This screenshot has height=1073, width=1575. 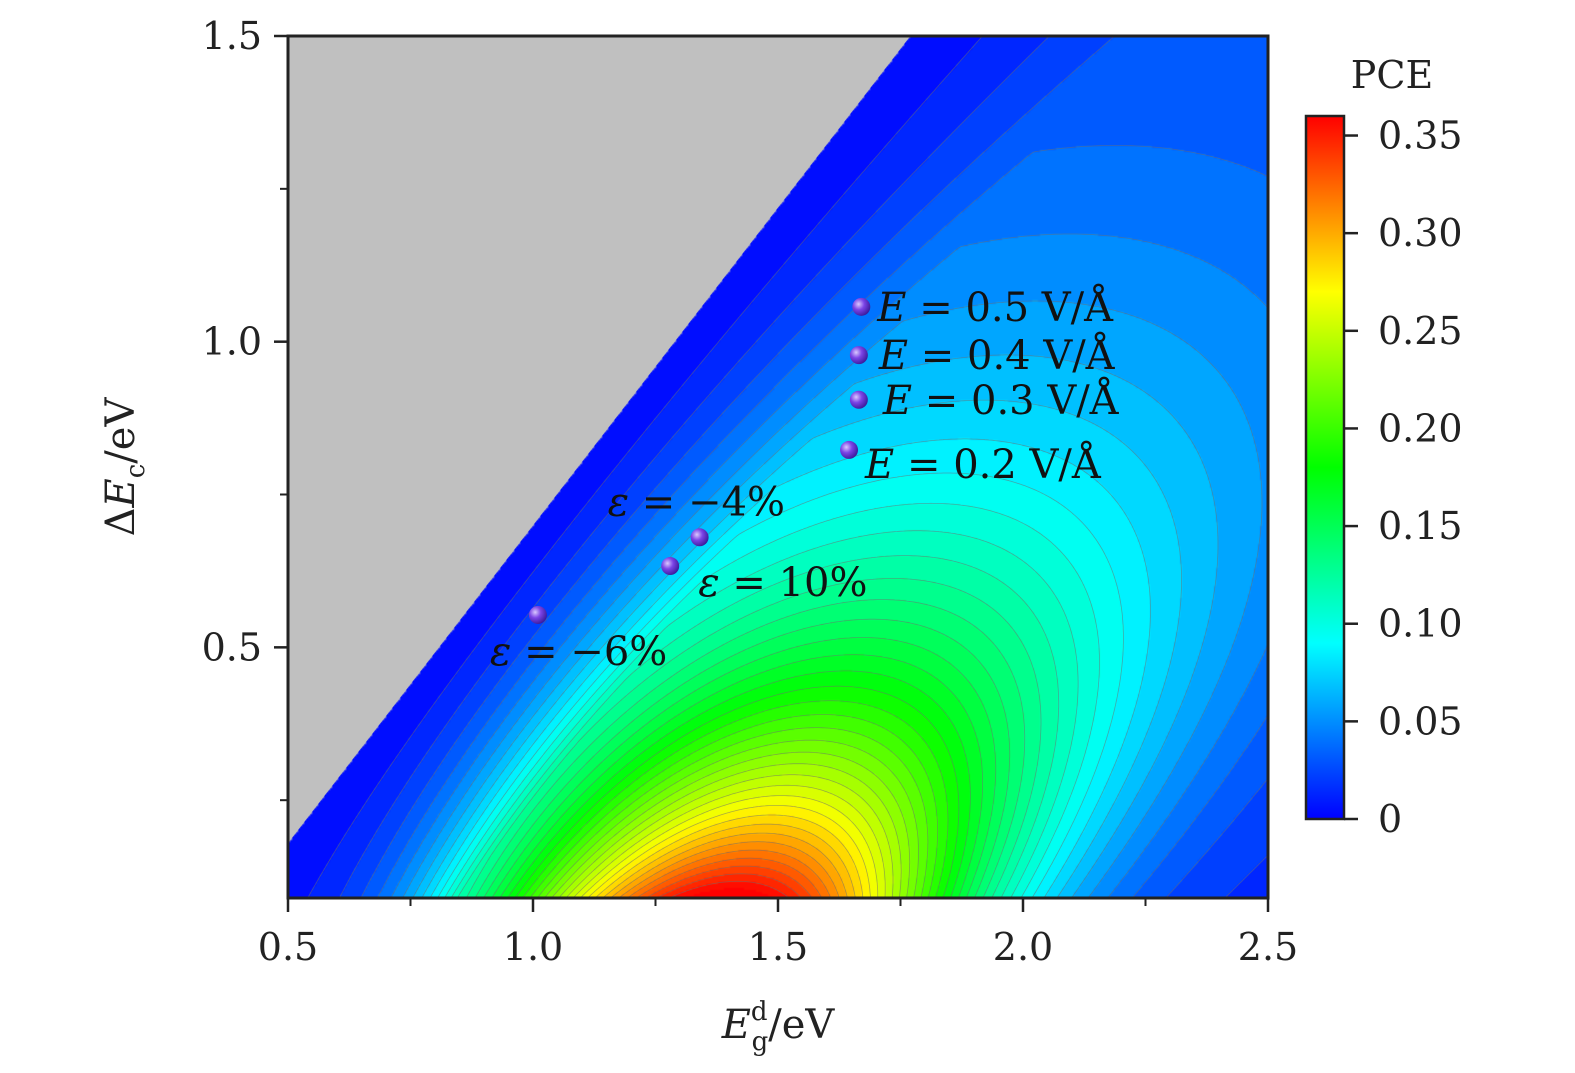 I want to click on point-label: E = 0.2 V/Å, so click(x=983, y=464).